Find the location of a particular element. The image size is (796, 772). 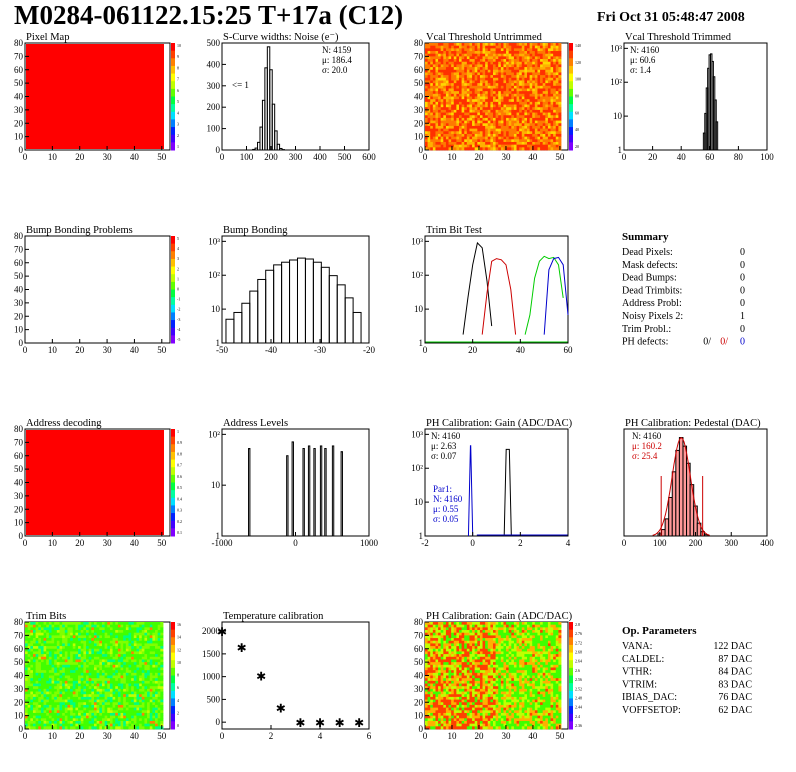

y-tick-label: 50 is located at coordinates (19, 276).